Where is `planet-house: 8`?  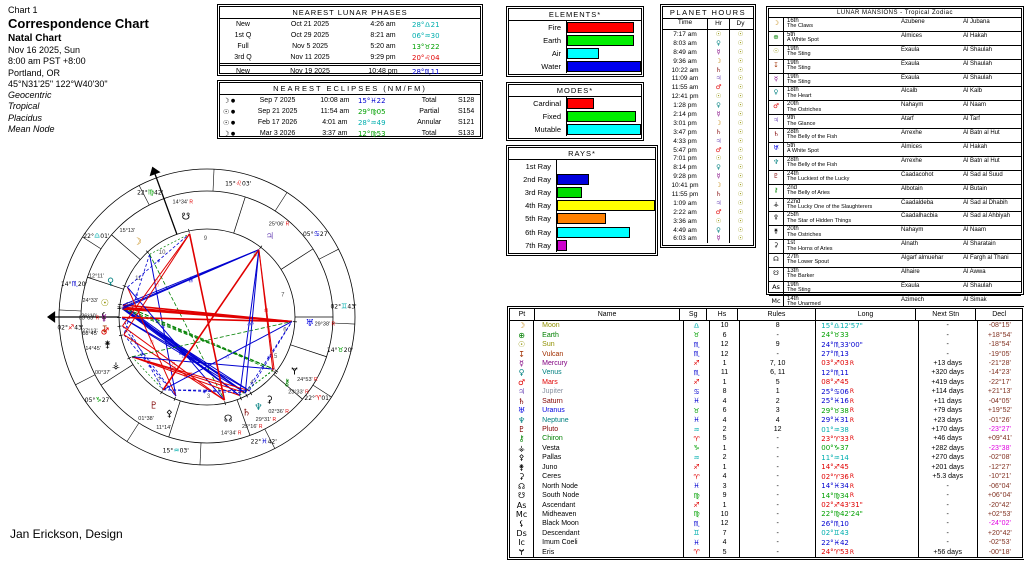 planet-house: 8 is located at coordinates (724, 392).